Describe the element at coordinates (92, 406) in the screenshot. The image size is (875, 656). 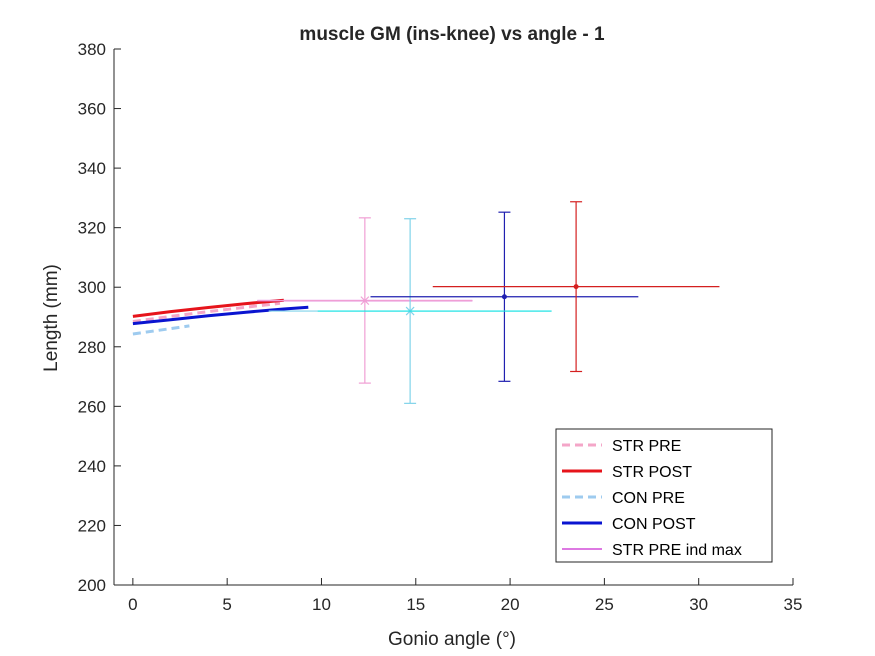
I see `y-tick-label: 260` at that location.